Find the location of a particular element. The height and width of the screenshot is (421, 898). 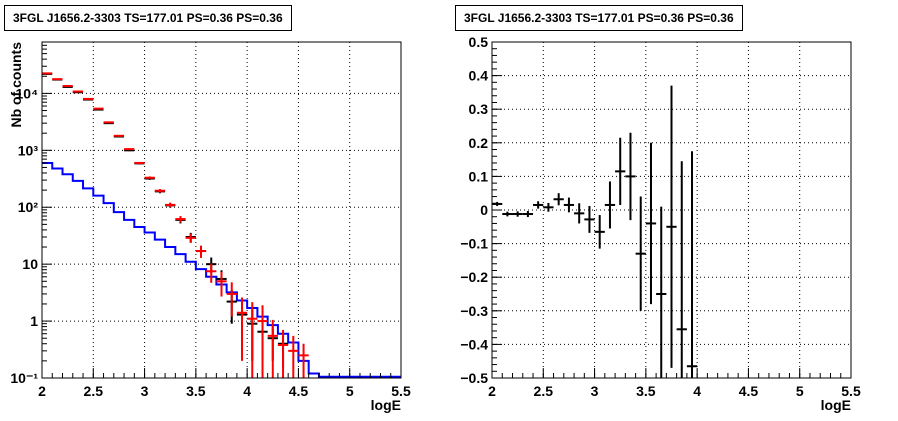

y-axis-title: Nb of counts is located at coordinates (16, 85).